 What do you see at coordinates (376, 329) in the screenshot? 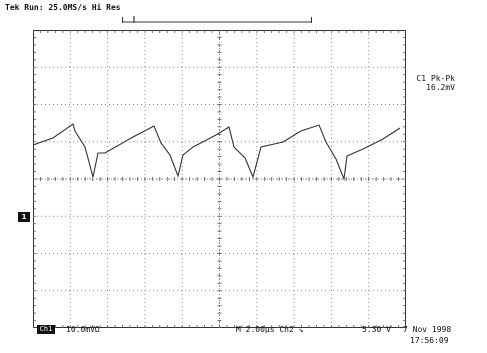
I see `trigger-level-readout: 5.30 V` at bounding box center [376, 329].